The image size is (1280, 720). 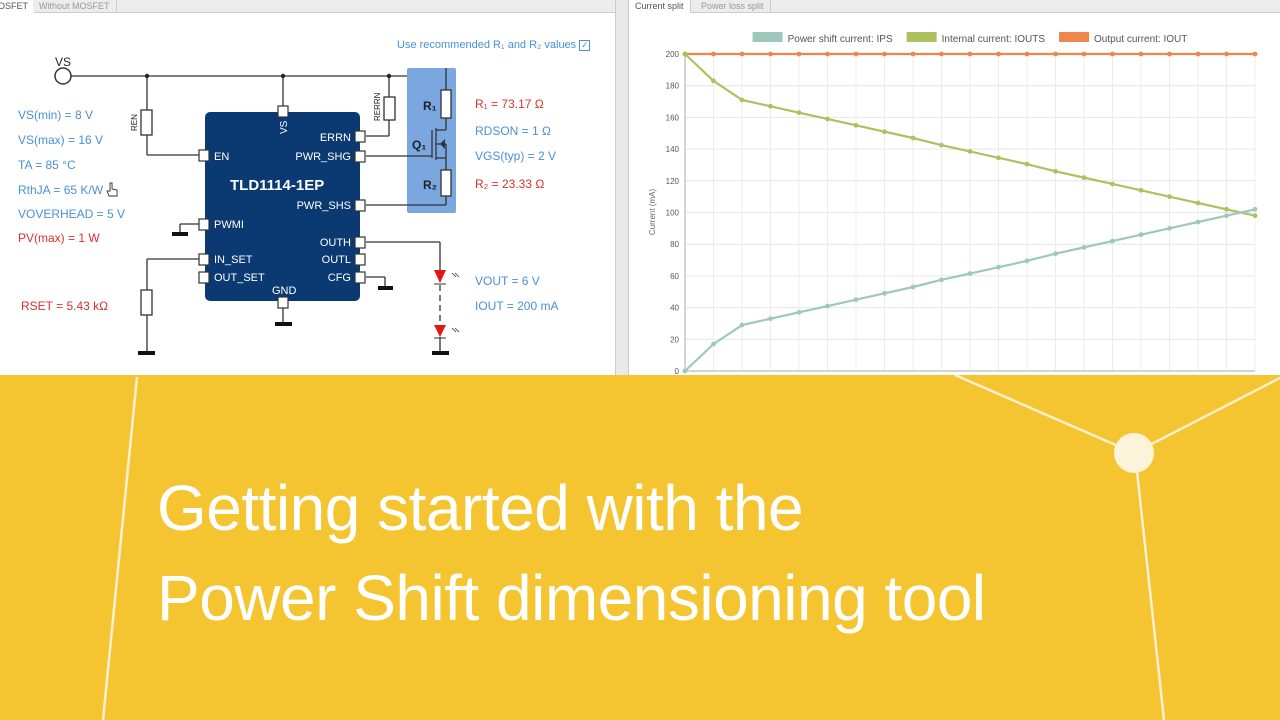 I want to click on pin-in-set: IN_SET, so click(x=233, y=260).